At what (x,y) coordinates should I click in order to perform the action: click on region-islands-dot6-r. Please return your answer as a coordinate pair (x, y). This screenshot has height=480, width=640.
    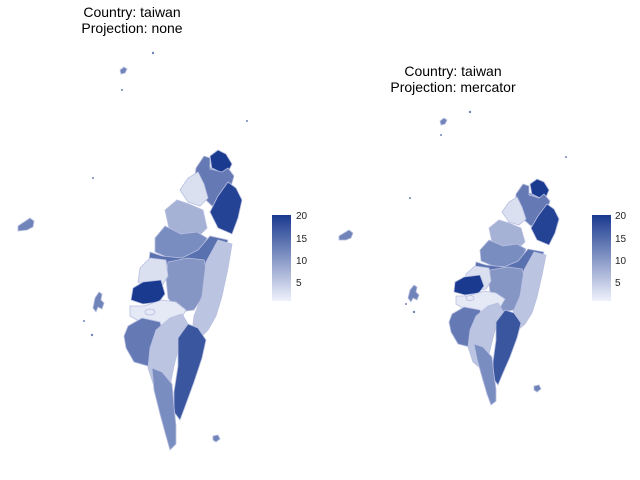
    Looking at the image, I should click on (414, 312).